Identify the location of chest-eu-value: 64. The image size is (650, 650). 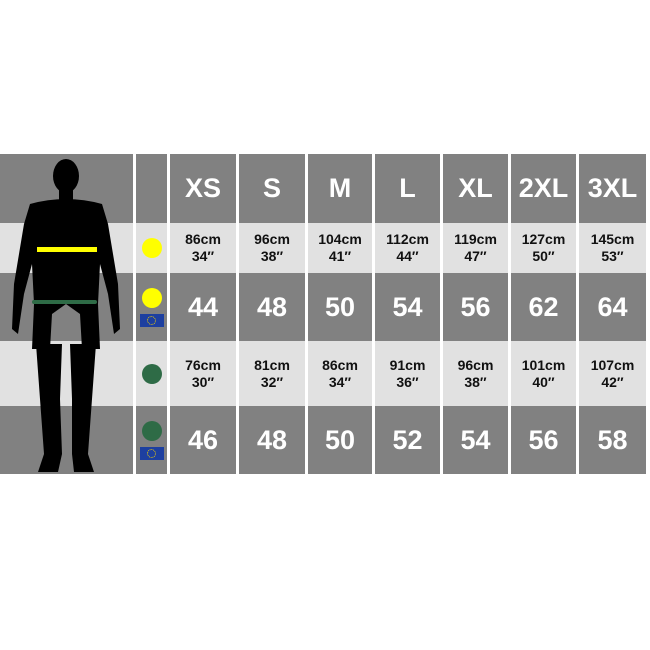
(612, 306).